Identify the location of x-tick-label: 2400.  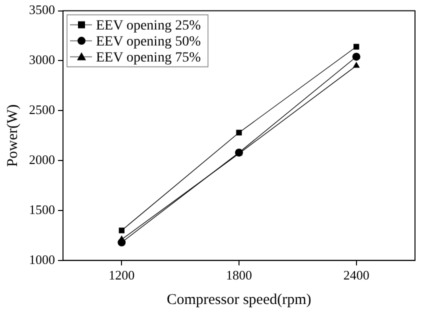
(356, 275).